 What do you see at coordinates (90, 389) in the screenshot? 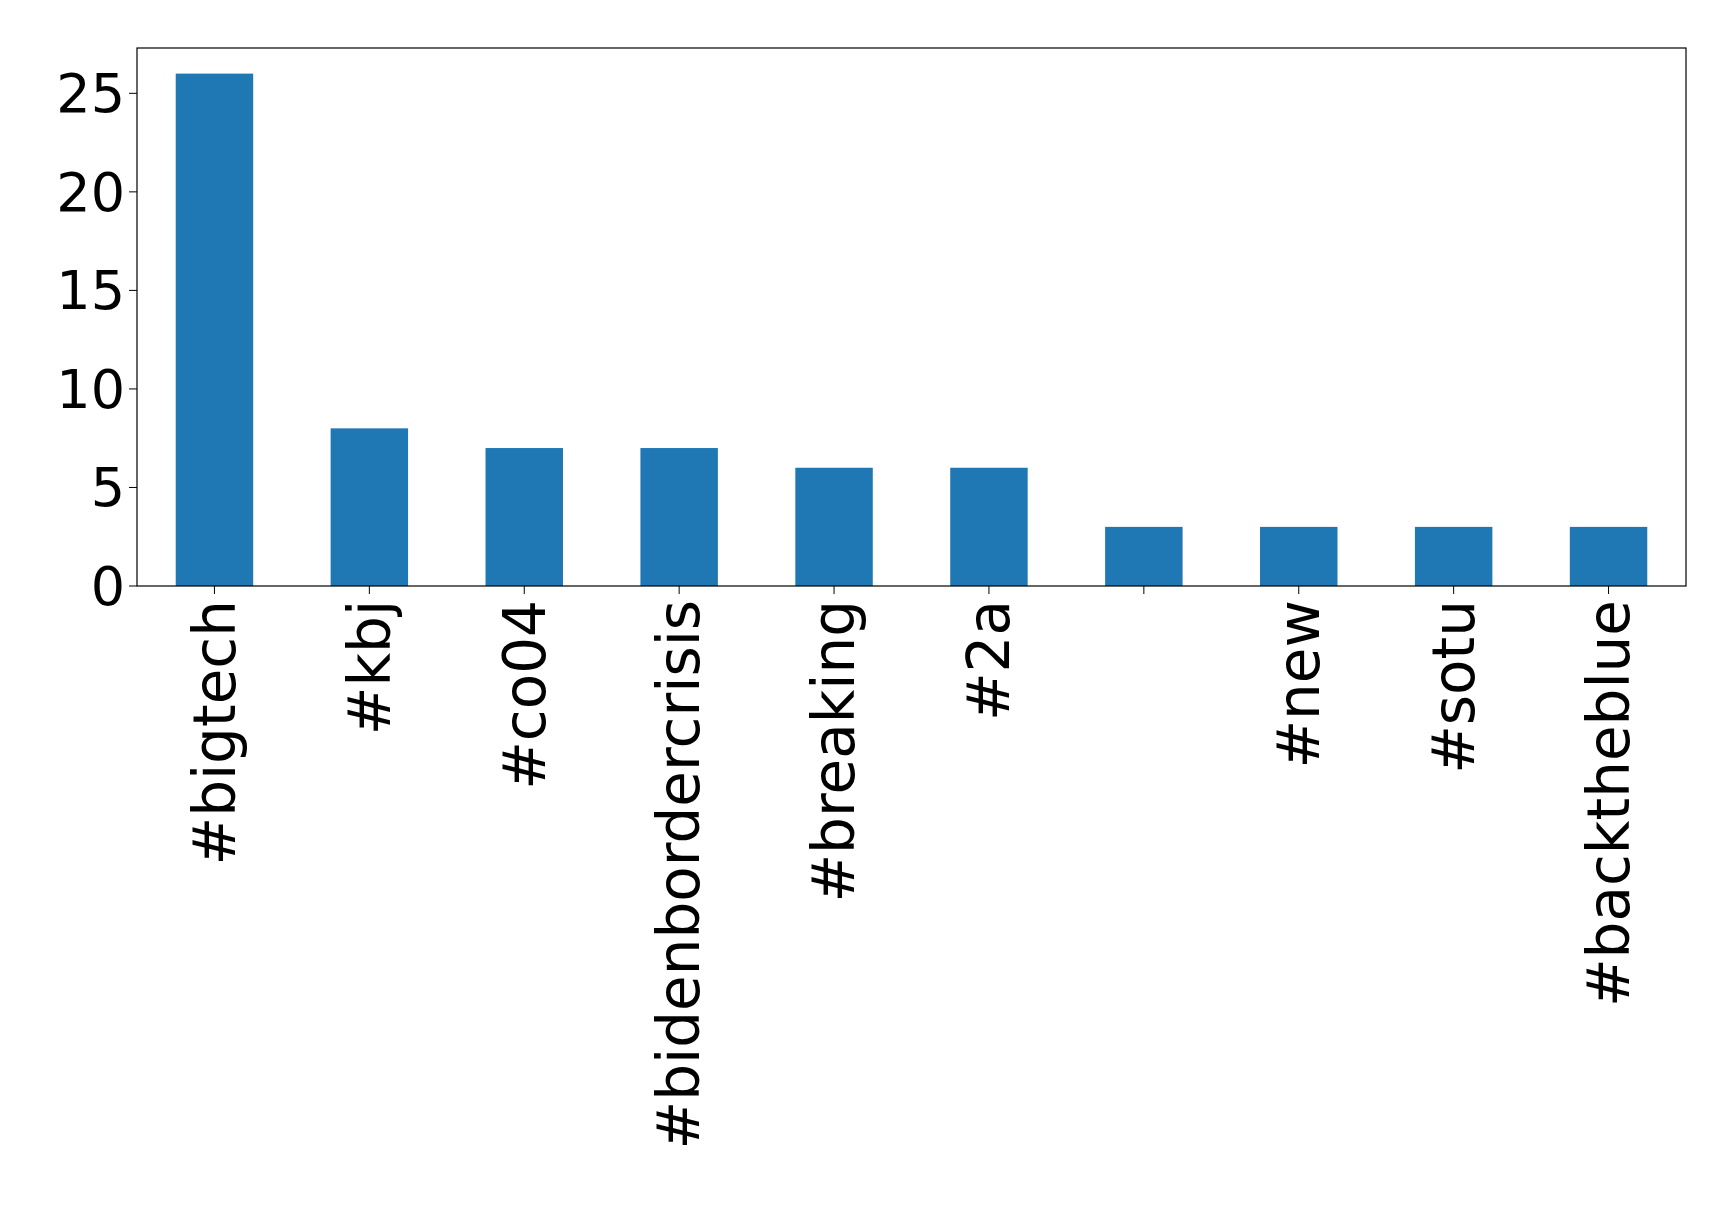
I see `y-tick-label: 10` at bounding box center [90, 389].